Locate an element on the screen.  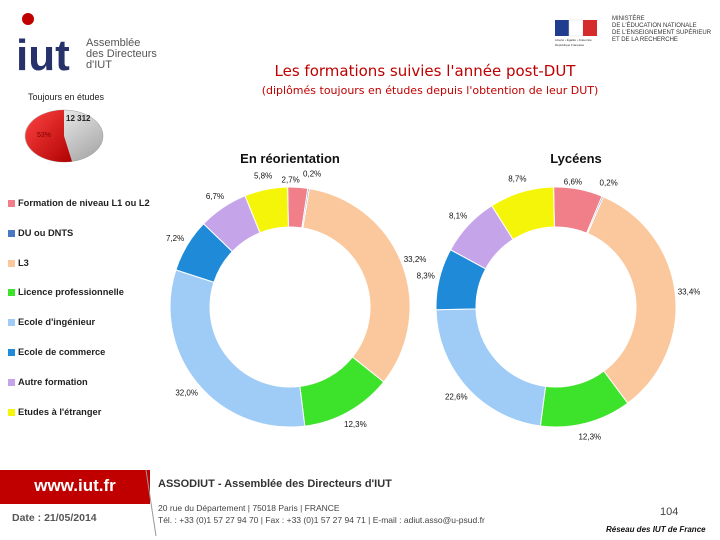
donut-slice-label: 32,0% is located at coordinates (186, 392).